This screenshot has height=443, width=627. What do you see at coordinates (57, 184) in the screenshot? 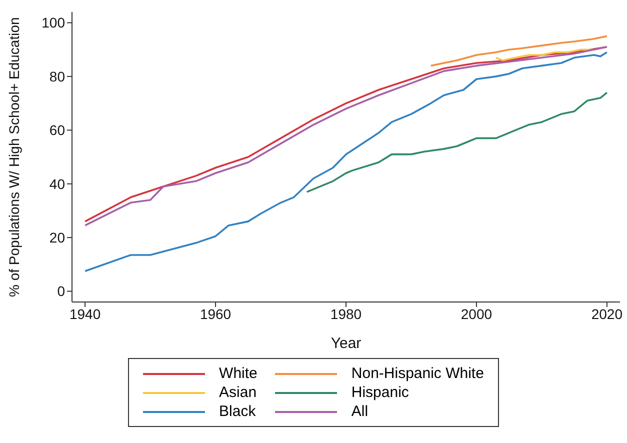
I see `y-tick-label: 40` at bounding box center [57, 184].